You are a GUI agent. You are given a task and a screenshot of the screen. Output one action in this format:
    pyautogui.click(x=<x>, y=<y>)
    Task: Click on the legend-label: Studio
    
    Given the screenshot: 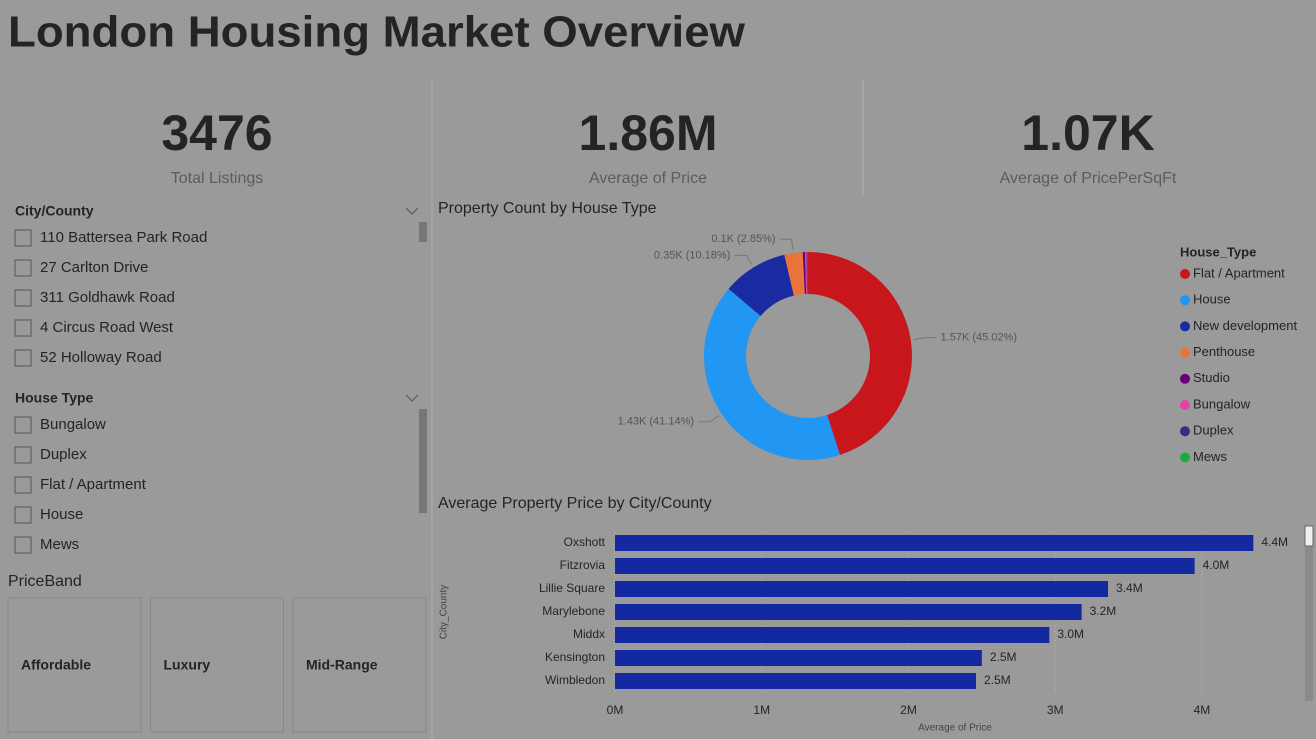 What is the action you would take?
    pyautogui.click(x=1211, y=377)
    